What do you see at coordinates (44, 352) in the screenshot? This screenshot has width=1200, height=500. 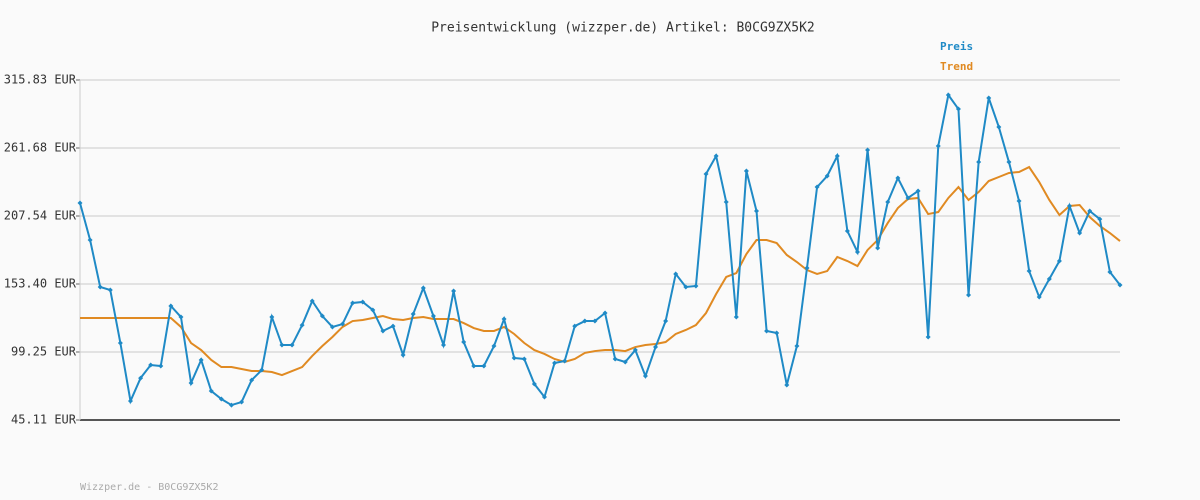 I see `y-tick-label: 99.25 EUR` at bounding box center [44, 352].